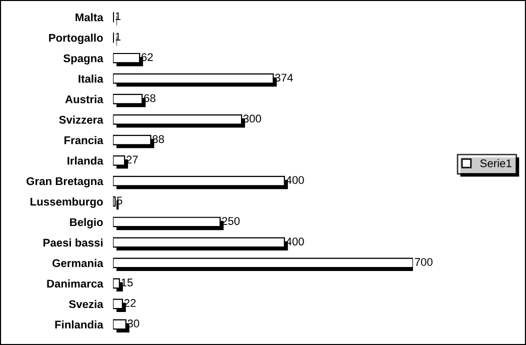 The height and width of the screenshot is (345, 526). Describe the element at coordinates (76, 39) in the screenshot. I see `y-tick-label: Portogallo` at that location.